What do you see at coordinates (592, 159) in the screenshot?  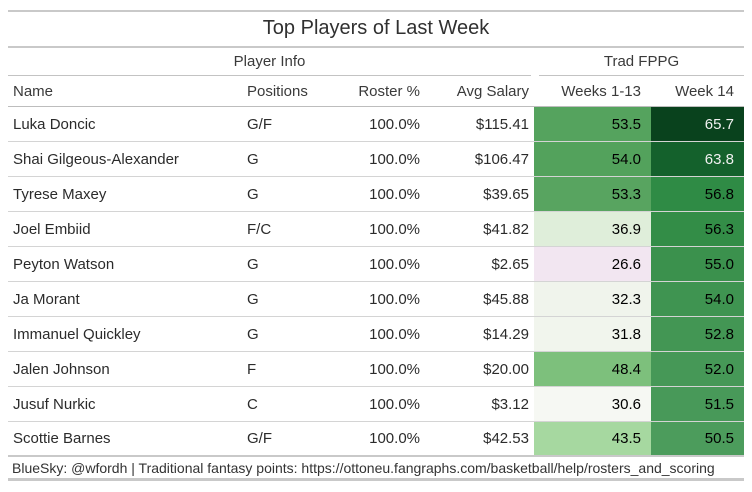 I see `weeks-1-13-cell: 54.0` at bounding box center [592, 159].